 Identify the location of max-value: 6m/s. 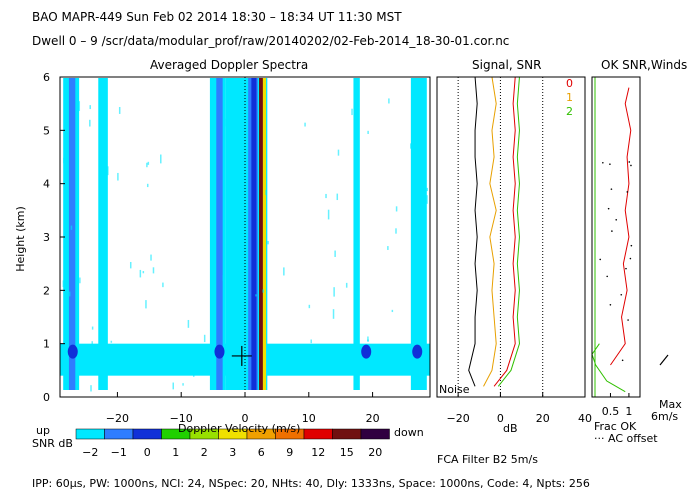
(665, 416).